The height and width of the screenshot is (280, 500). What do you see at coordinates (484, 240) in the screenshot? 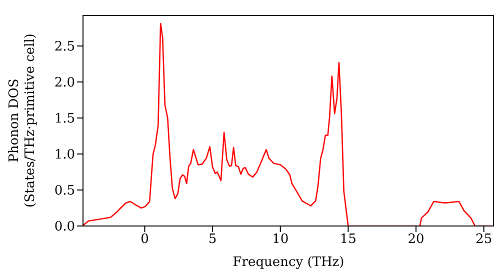
I see `x-tick-label: 25` at bounding box center [484, 240].